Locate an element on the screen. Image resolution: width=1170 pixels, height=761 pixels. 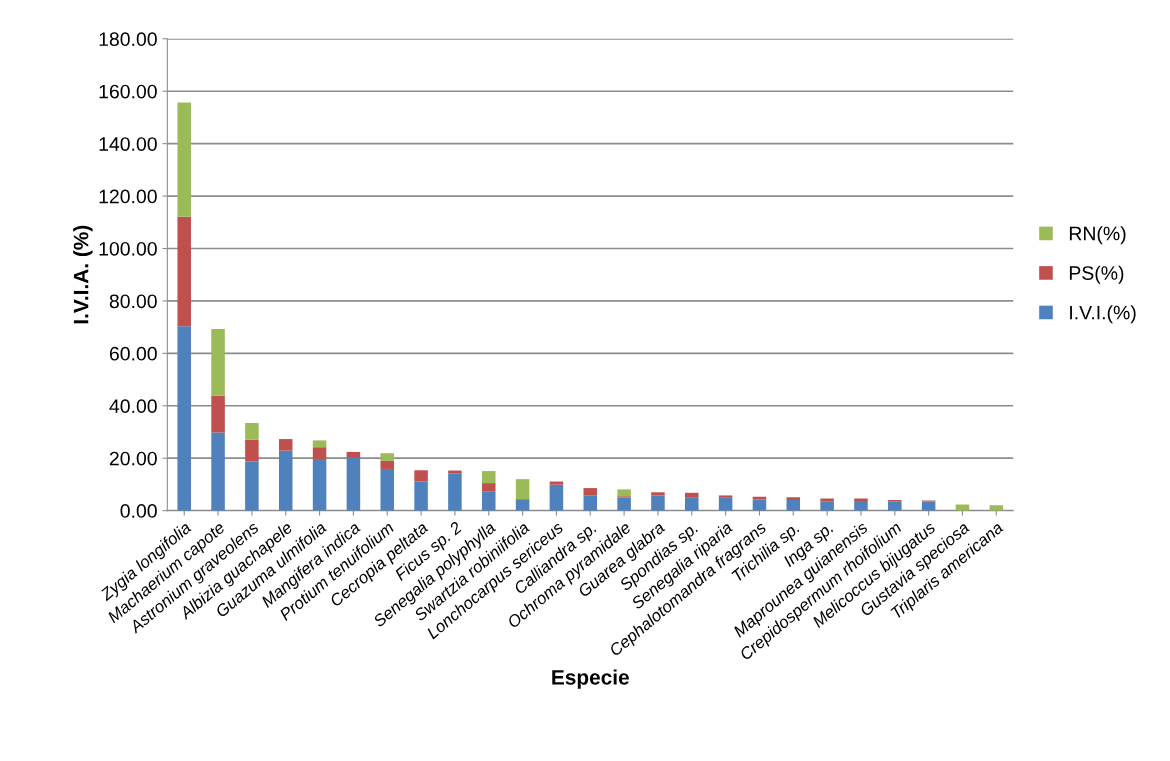
legend-label: I.V.I.(%) is located at coordinates (1103, 314).